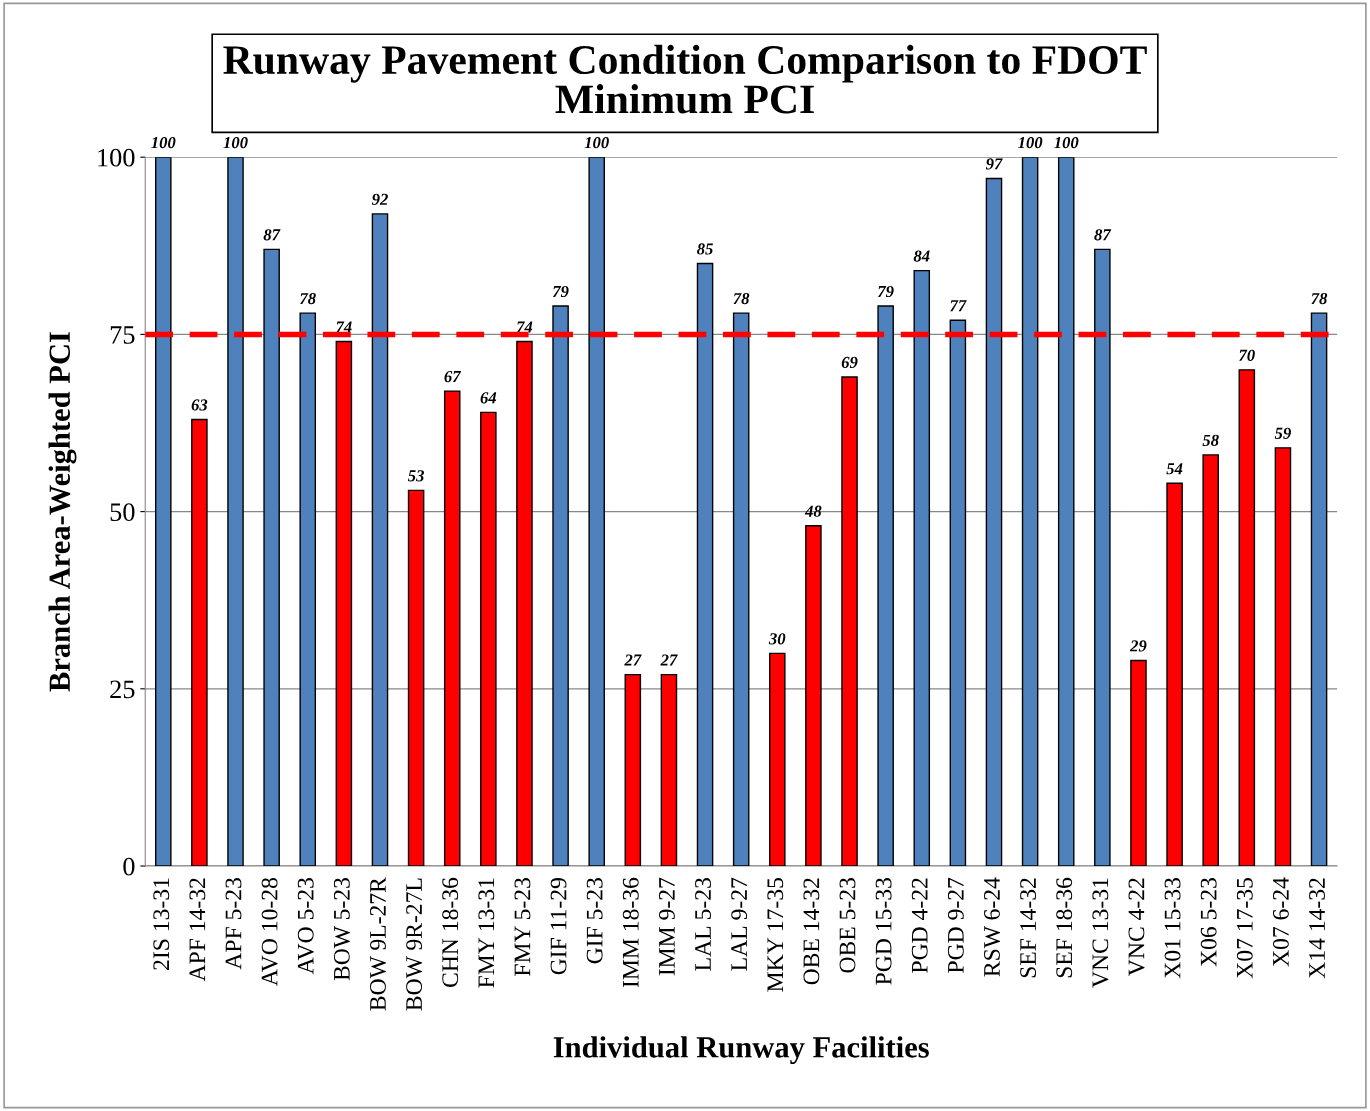 The image size is (1370, 1111). I want to click on data-label: 84, so click(921, 256).